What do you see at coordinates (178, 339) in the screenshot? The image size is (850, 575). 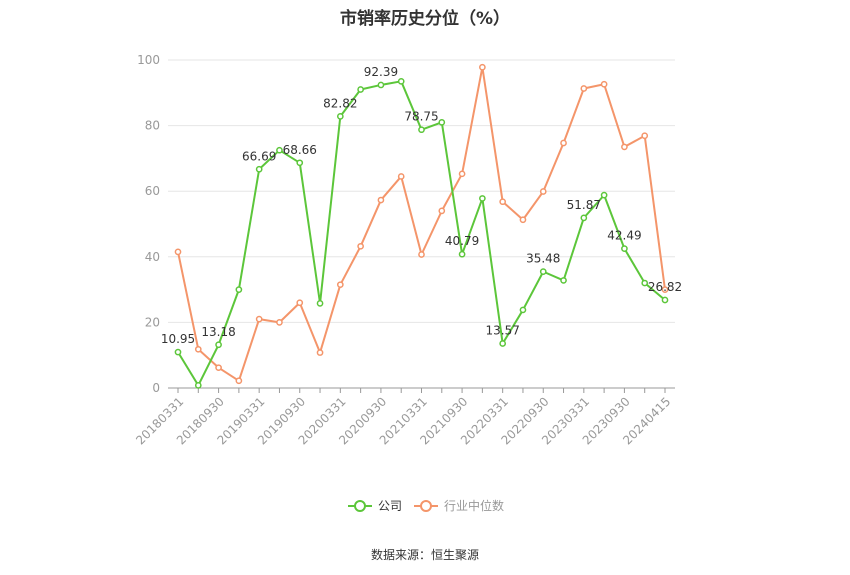 I see `data-label: 10.95` at bounding box center [178, 339].